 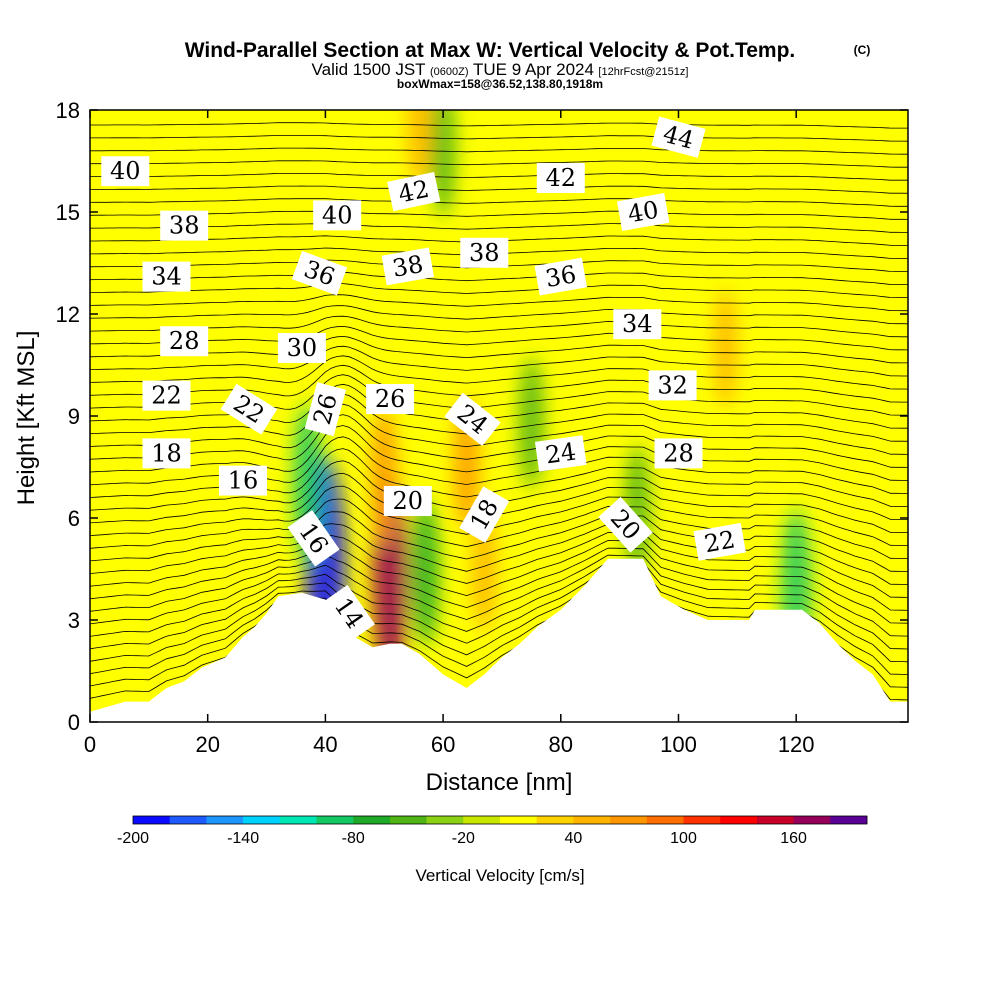 I want to click on colorbar-tick-label: -200, so click(x=133, y=838).